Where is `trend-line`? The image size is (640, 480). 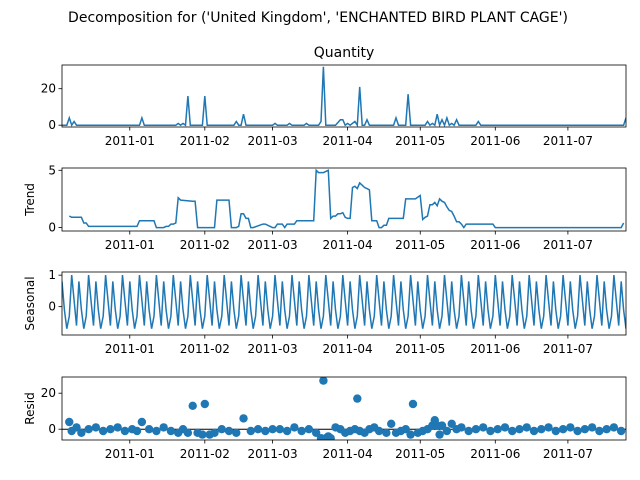 trend-line is located at coordinates (346, 198).